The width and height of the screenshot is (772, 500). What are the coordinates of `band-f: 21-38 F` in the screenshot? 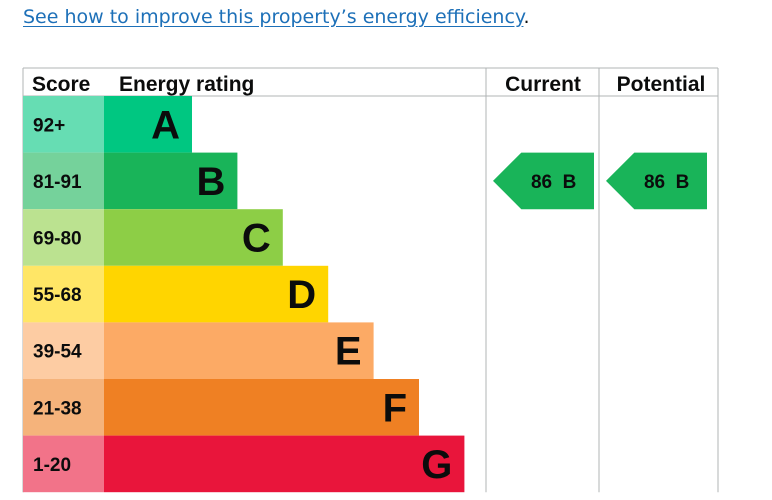 It's located at (221, 407).